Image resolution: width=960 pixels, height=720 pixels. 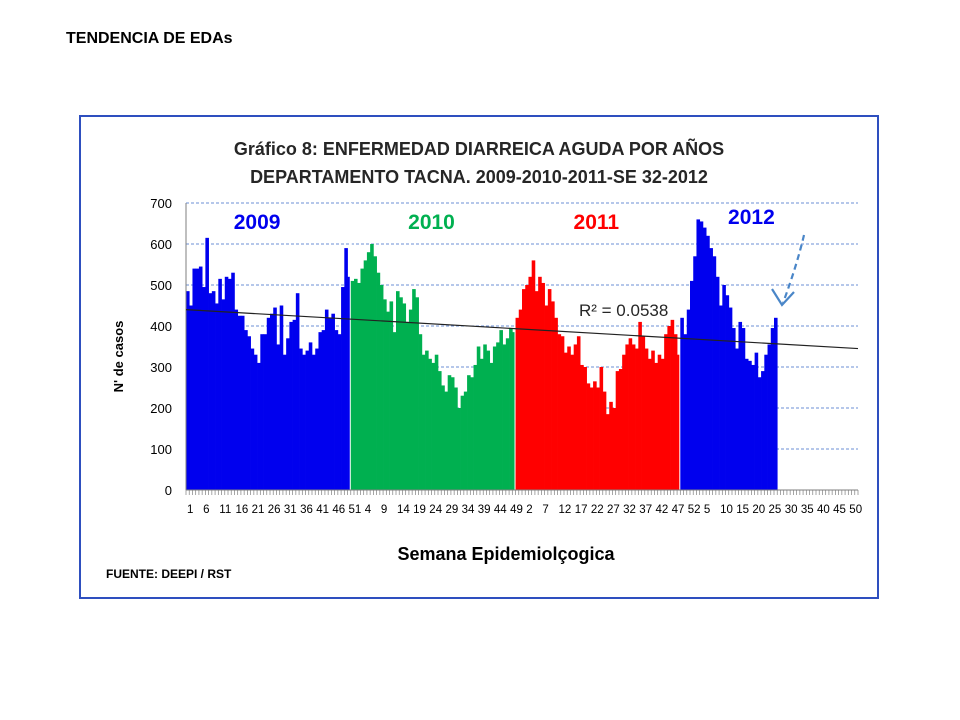 I want to click on x-tick-label: 50, so click(x=855, y=510).